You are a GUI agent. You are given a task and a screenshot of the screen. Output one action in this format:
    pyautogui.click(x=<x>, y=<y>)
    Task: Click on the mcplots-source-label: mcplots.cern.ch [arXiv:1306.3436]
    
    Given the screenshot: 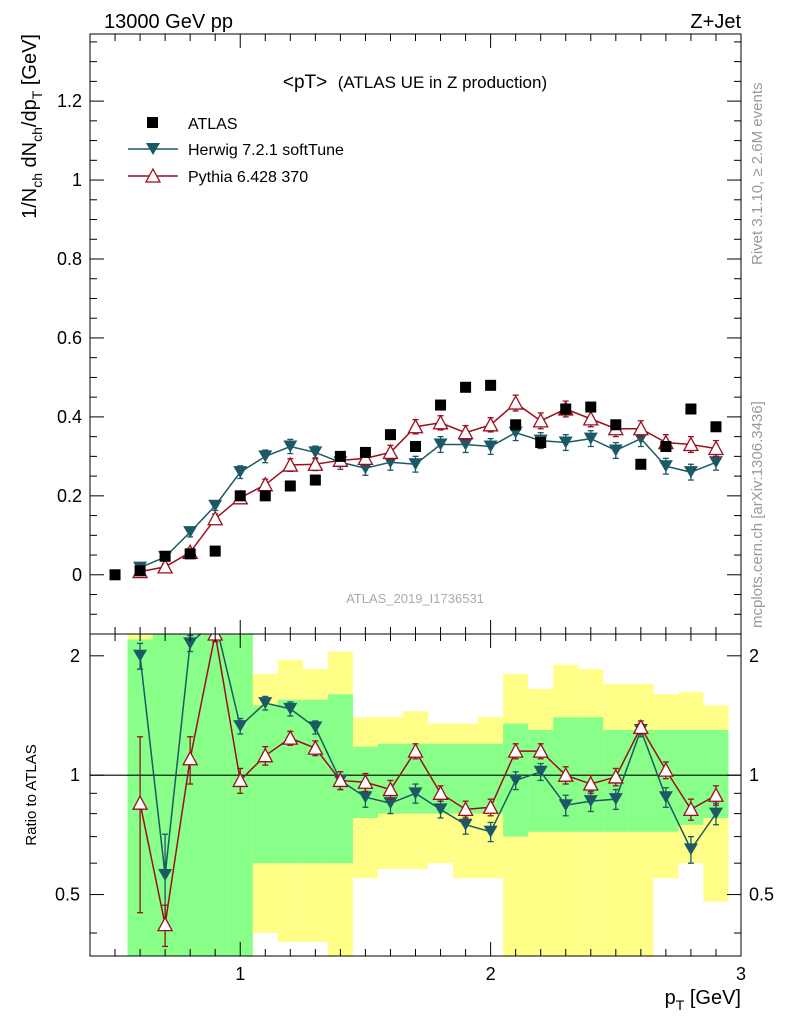 What is the action you would take?
    pyautogui.click(x=757, y=514)
    